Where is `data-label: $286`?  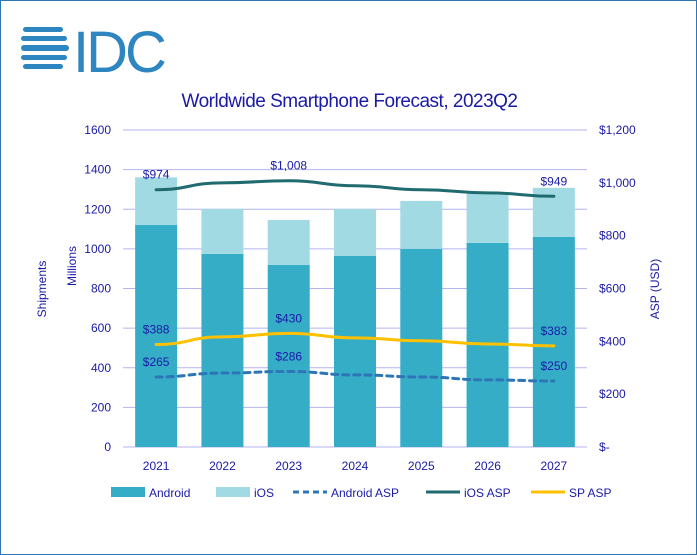 data-label: $286 is located at coordinates (288, 356).